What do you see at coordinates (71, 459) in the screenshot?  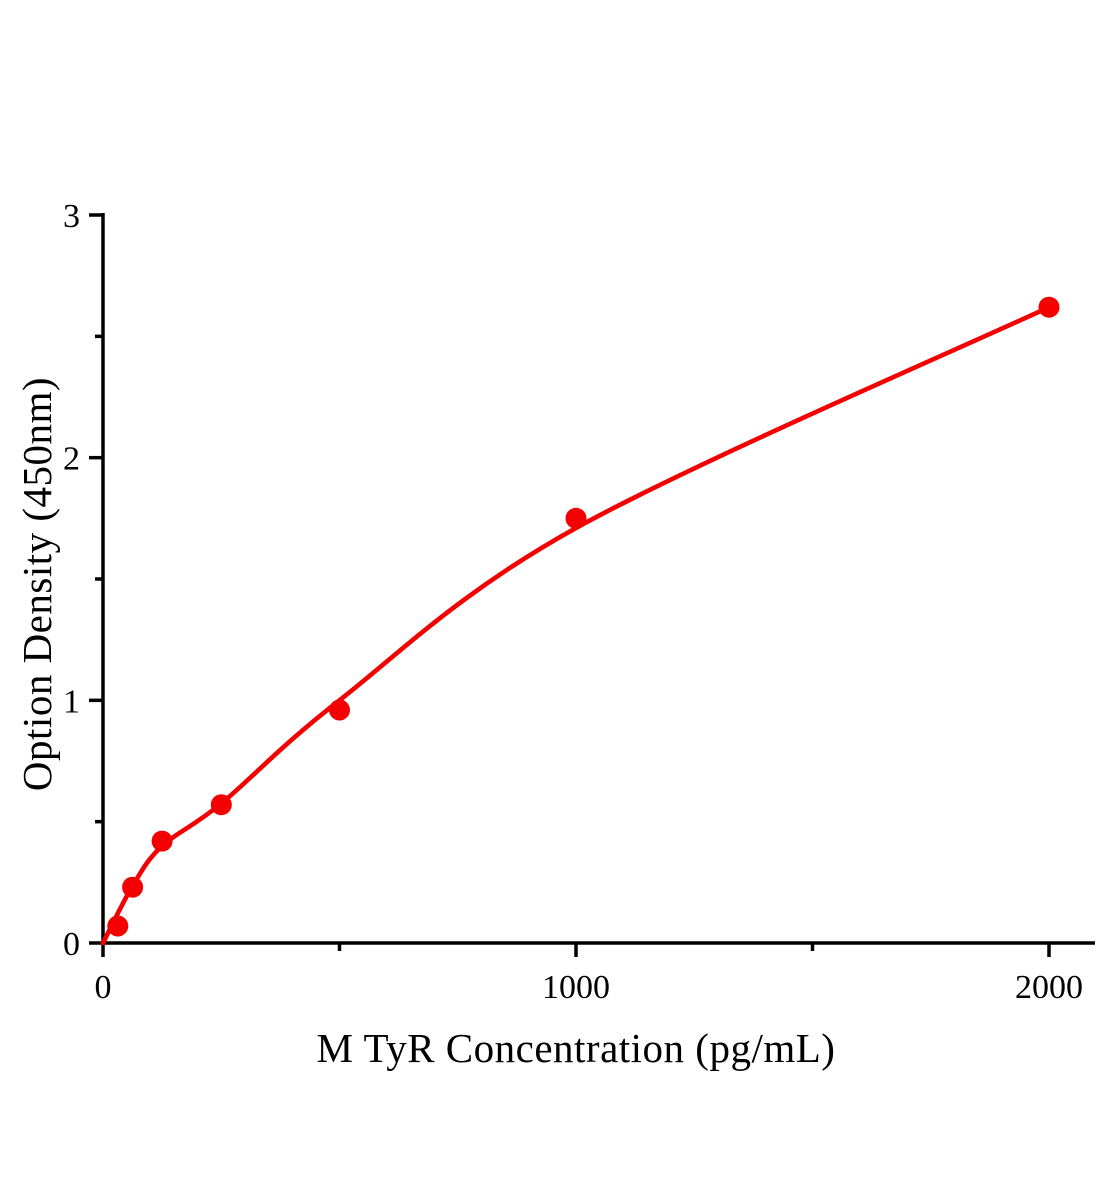 I see `y-tick-label: 2` at bounding box center [71, 459].